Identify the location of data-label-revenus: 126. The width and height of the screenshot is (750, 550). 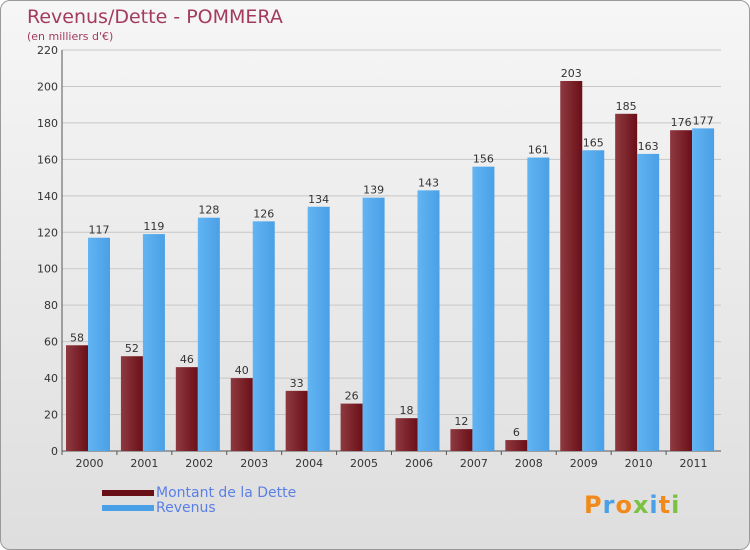
(263, 213).